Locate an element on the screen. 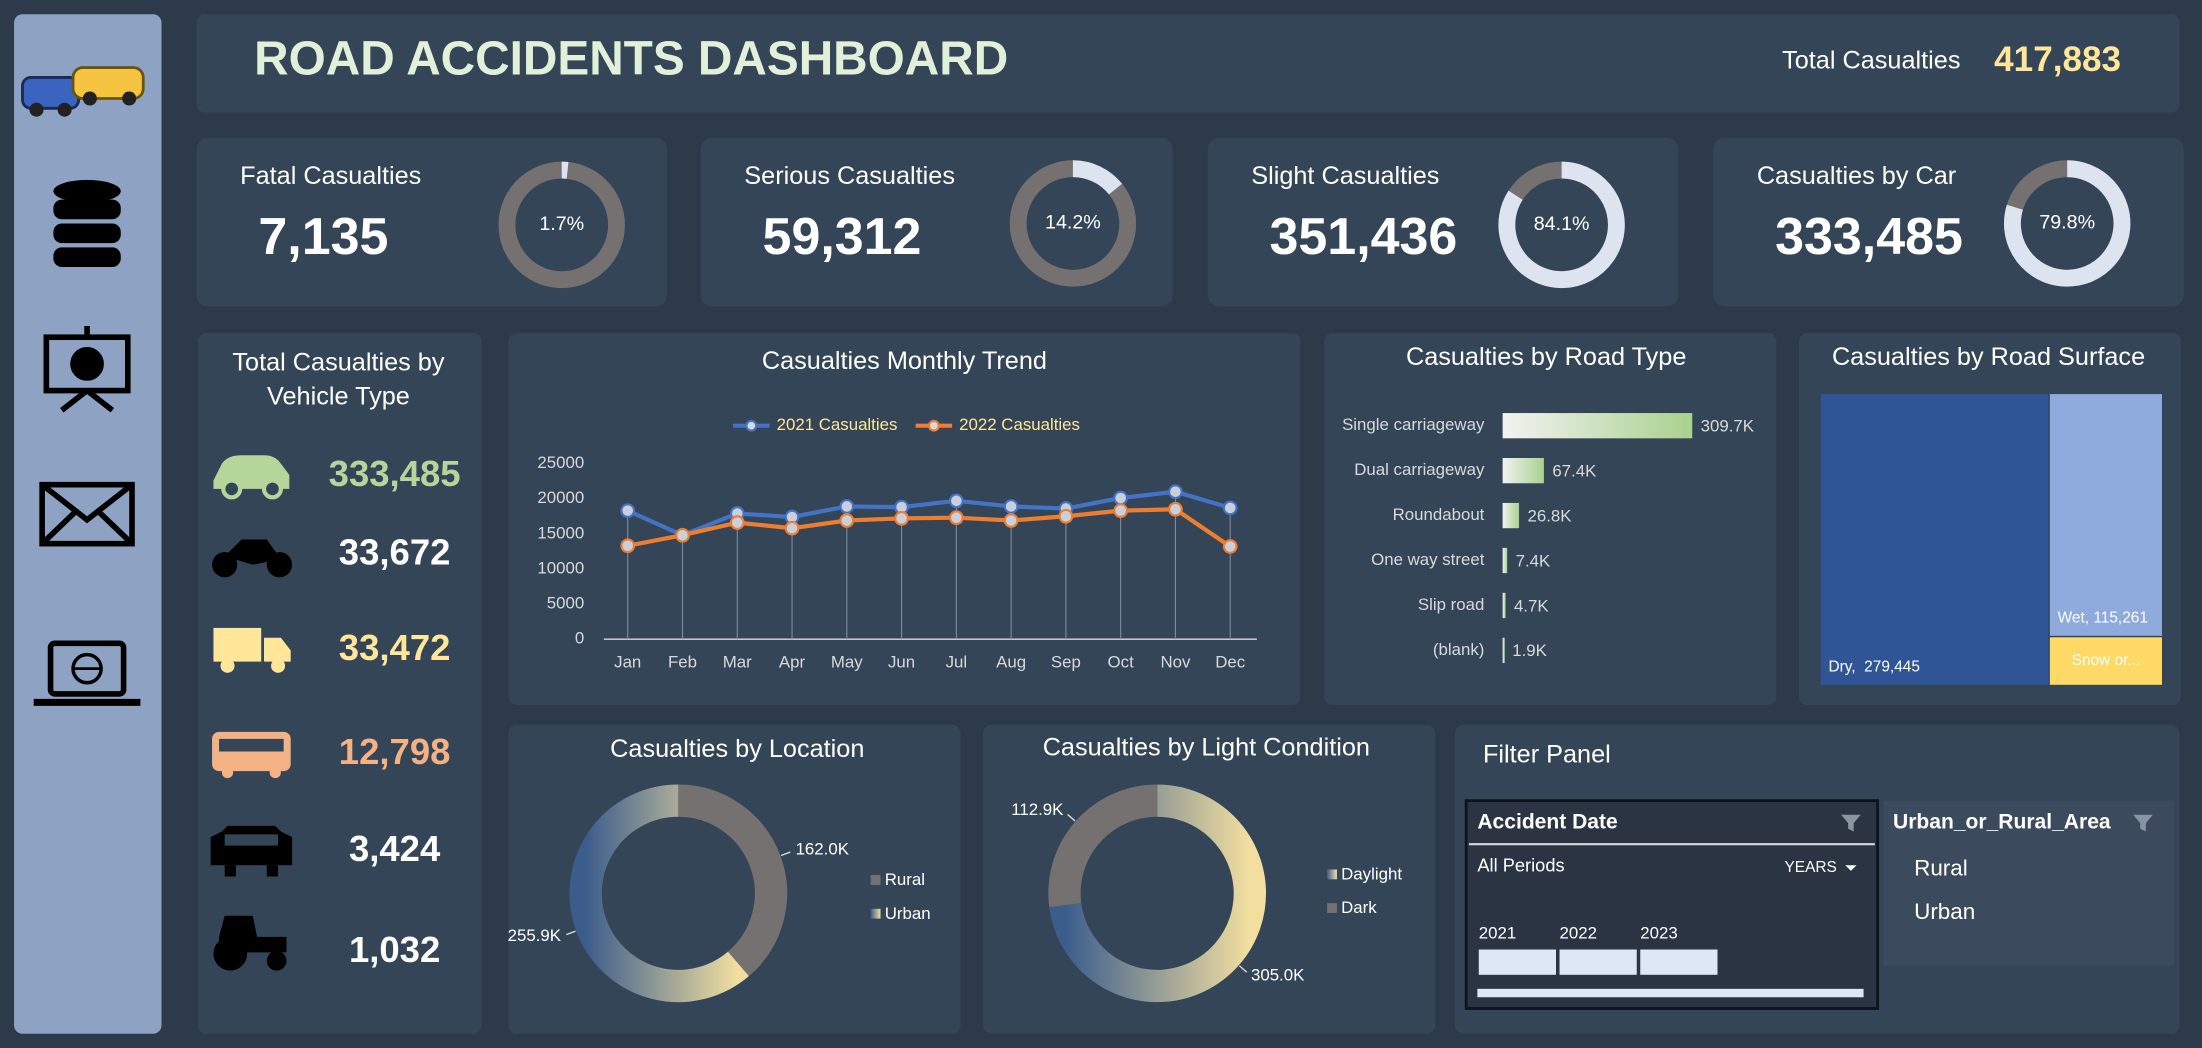 The height and width of the screenshot is (1048, 2202). dashboard-title: ROAD ACCIDENTS DASHBOARD is located at coordinates (631, 59).